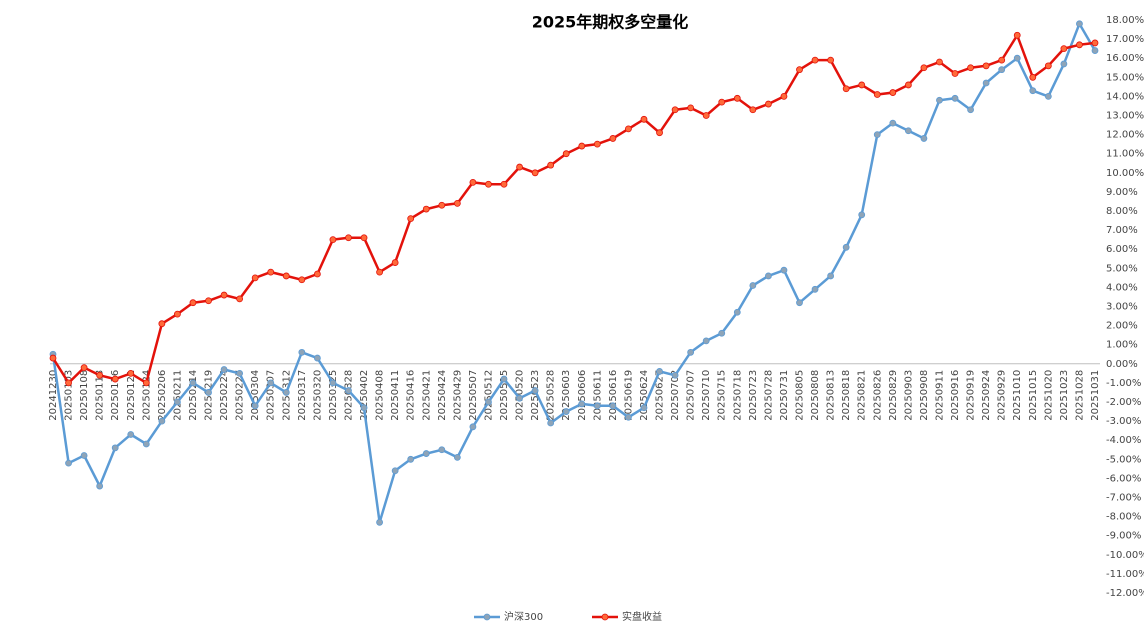 Image resolution: width=1144 pixels, height=638 pixels. What do you see at coordinates (706, 395) in the screenshot?
I see `x-tick-label: 20250710` at bounding box center [706, 395].